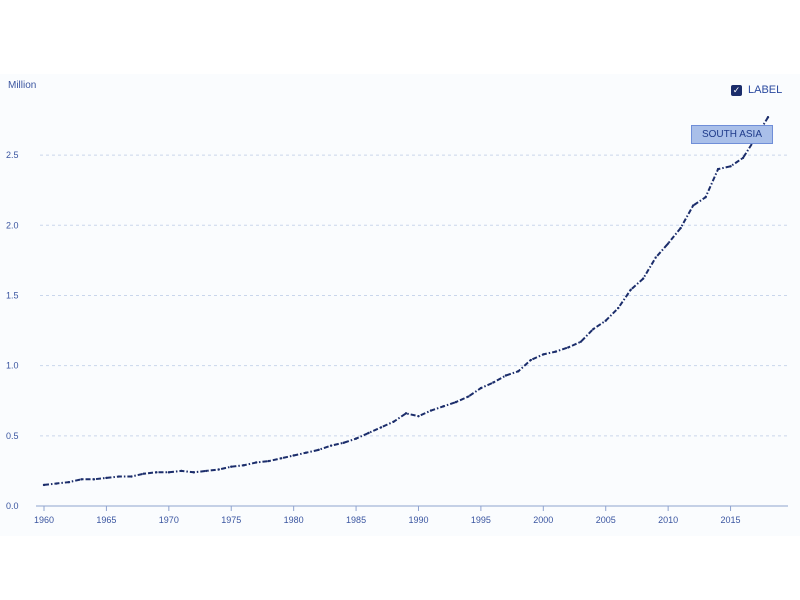 Image resolution: width=800 pixels, height=600 pixels. Describe the element at coordinates (606, 520) in the screenshot. I see `x-tick-label: 2005` at that location.